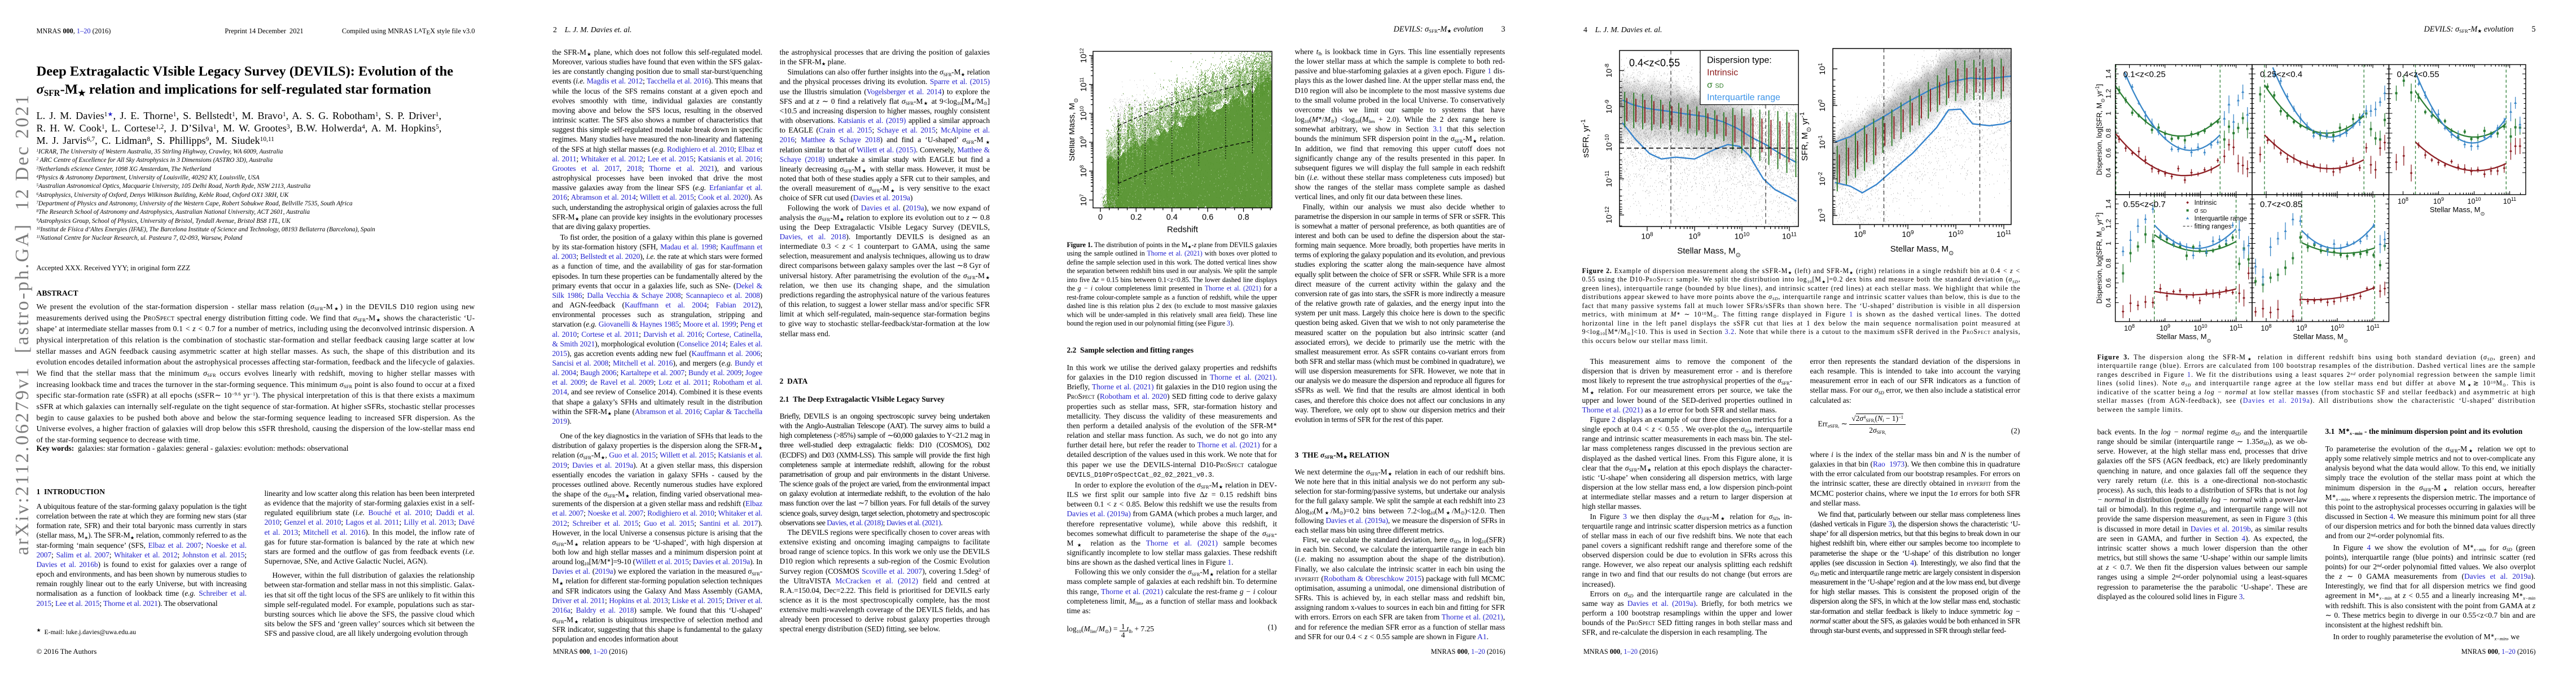 The width and height of the screenshot is (2576, 677). Describe the element at coordinates (2281, 75) in the screenshot. I see `svg-text: 0.25<z<0.4` at that location.